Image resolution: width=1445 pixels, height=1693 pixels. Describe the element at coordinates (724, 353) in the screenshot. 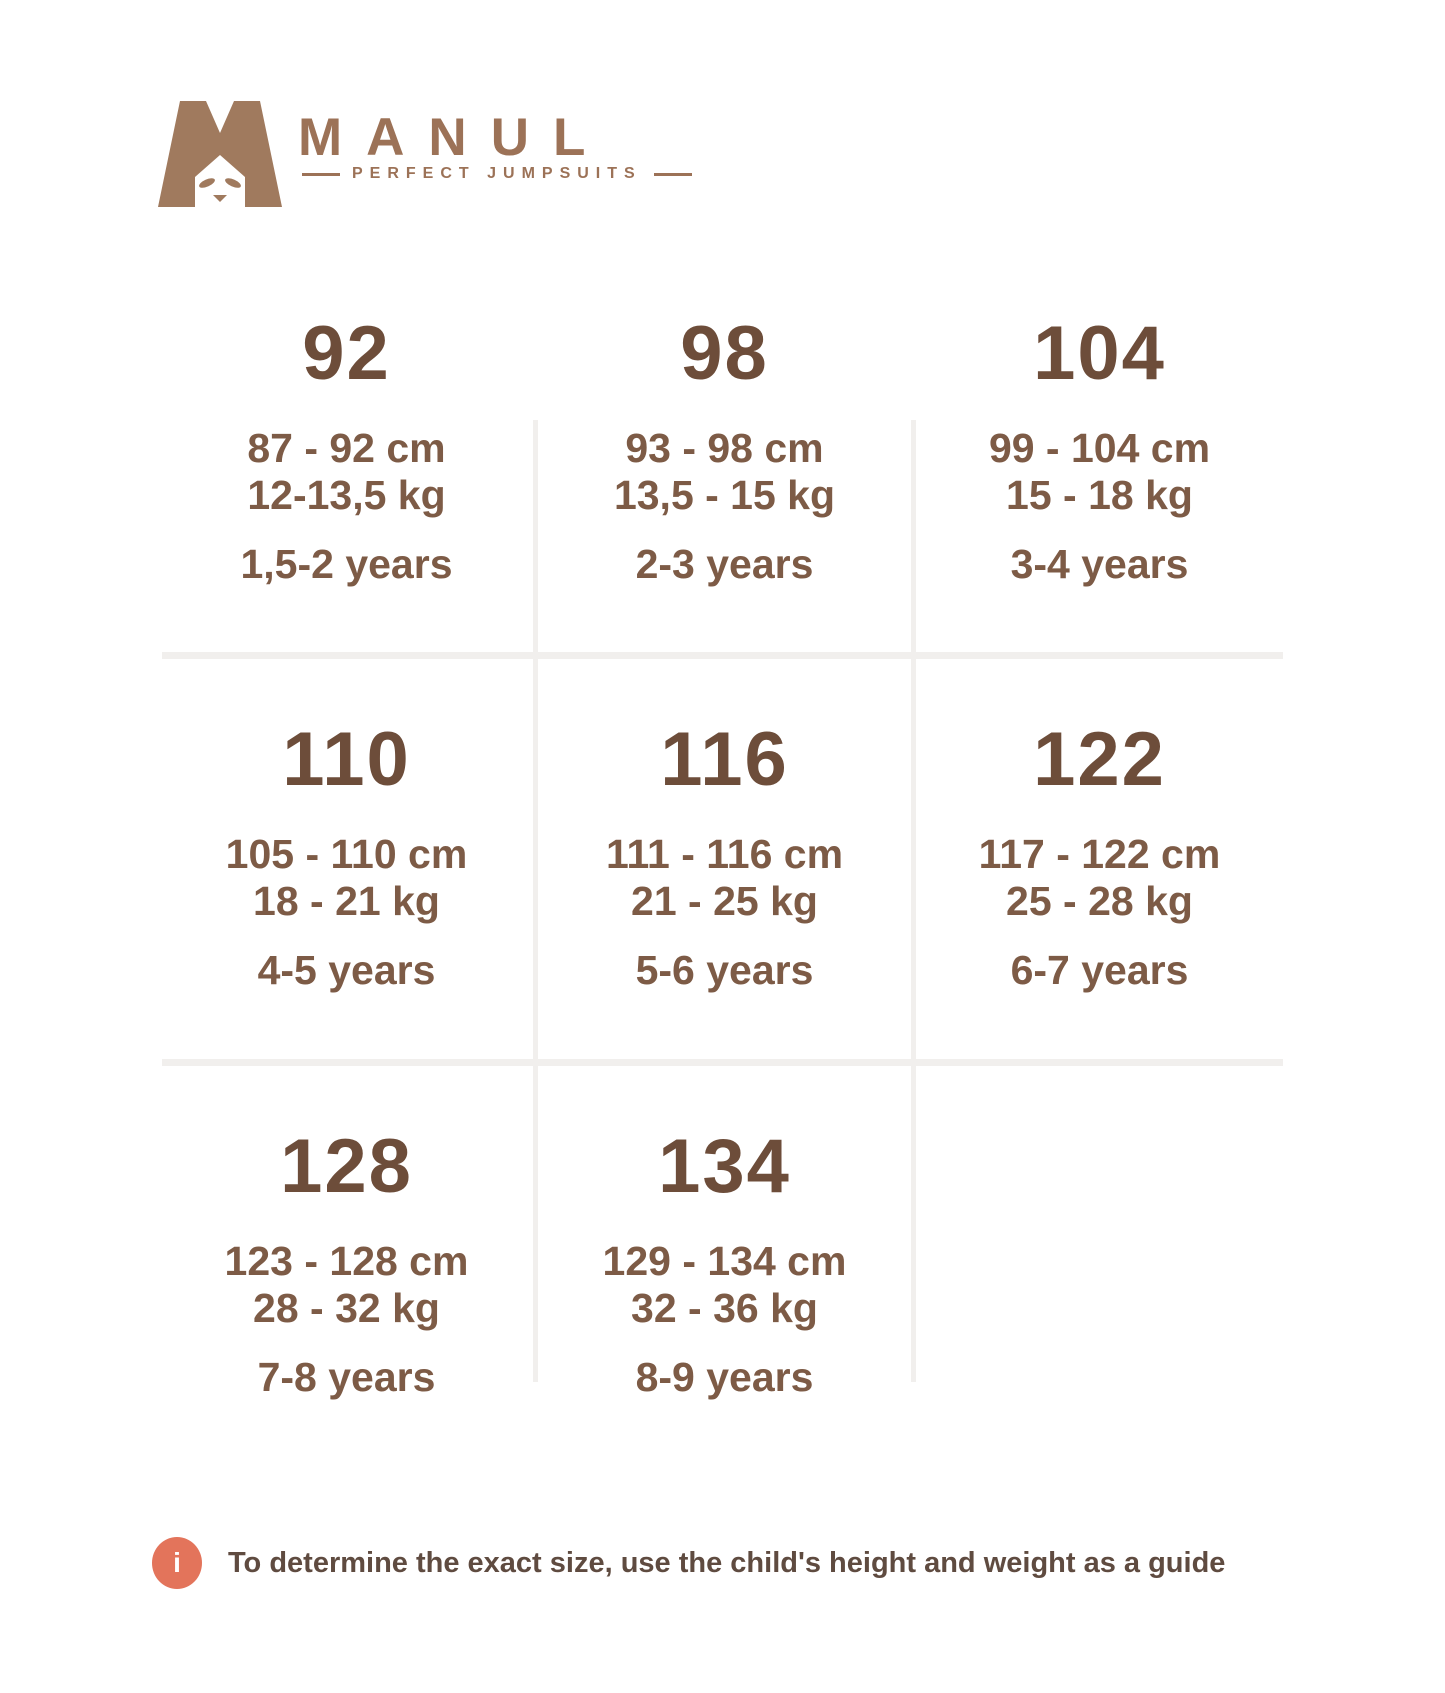

I see `size-label: 98` at that location.